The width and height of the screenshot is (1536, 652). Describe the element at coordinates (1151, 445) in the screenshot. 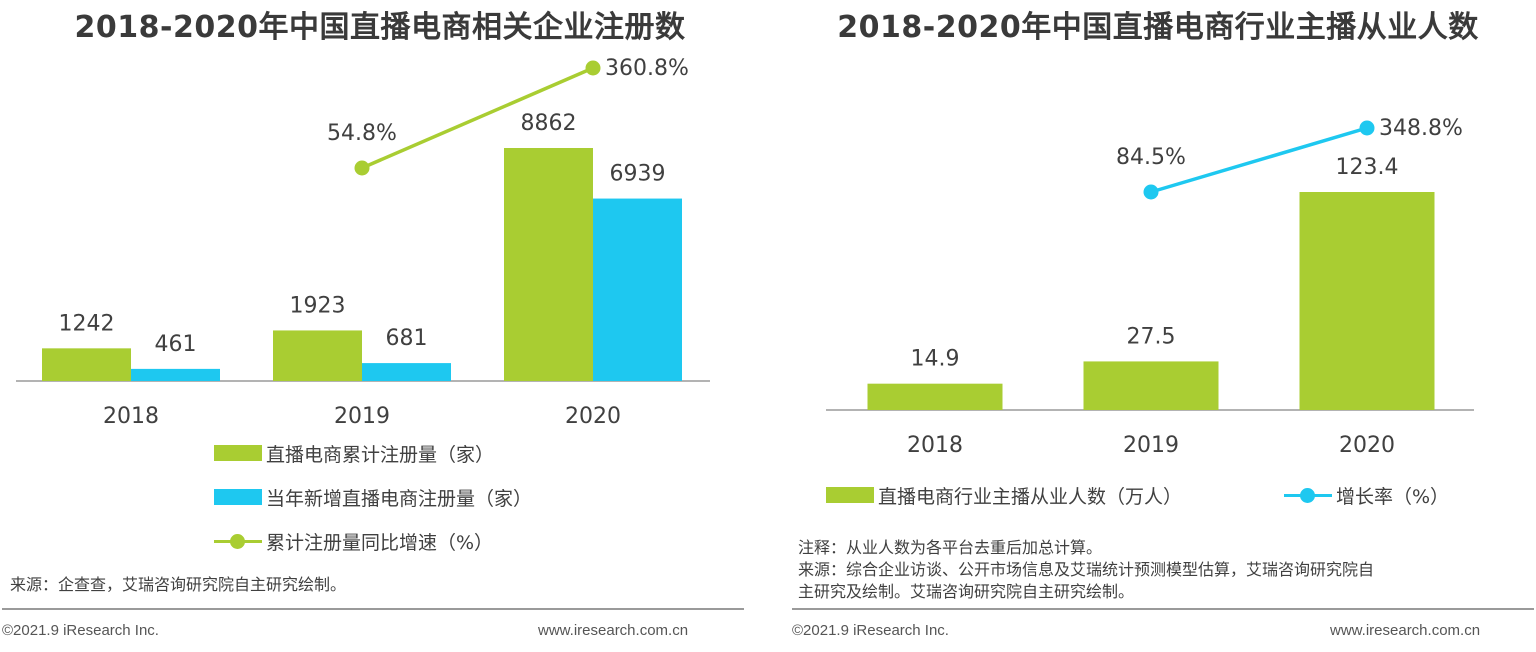

I see `right-x-tick-label: 2019` at that location.